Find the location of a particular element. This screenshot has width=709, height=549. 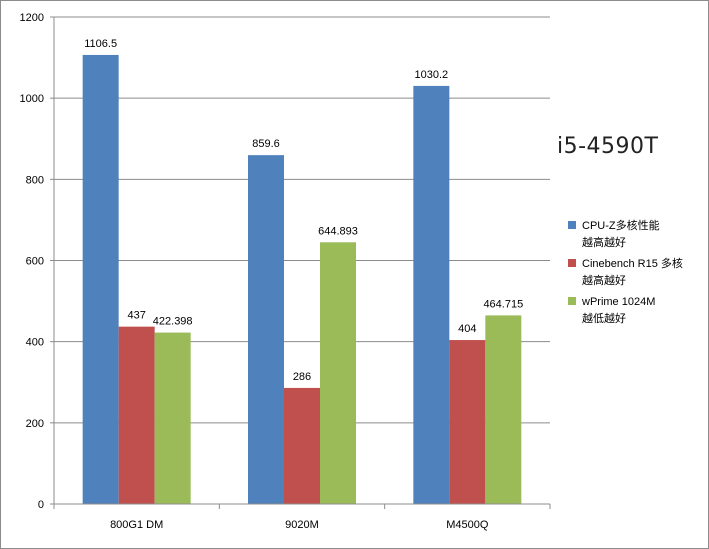

y-tick-label: 1000 is located at coordinates (32, 99).